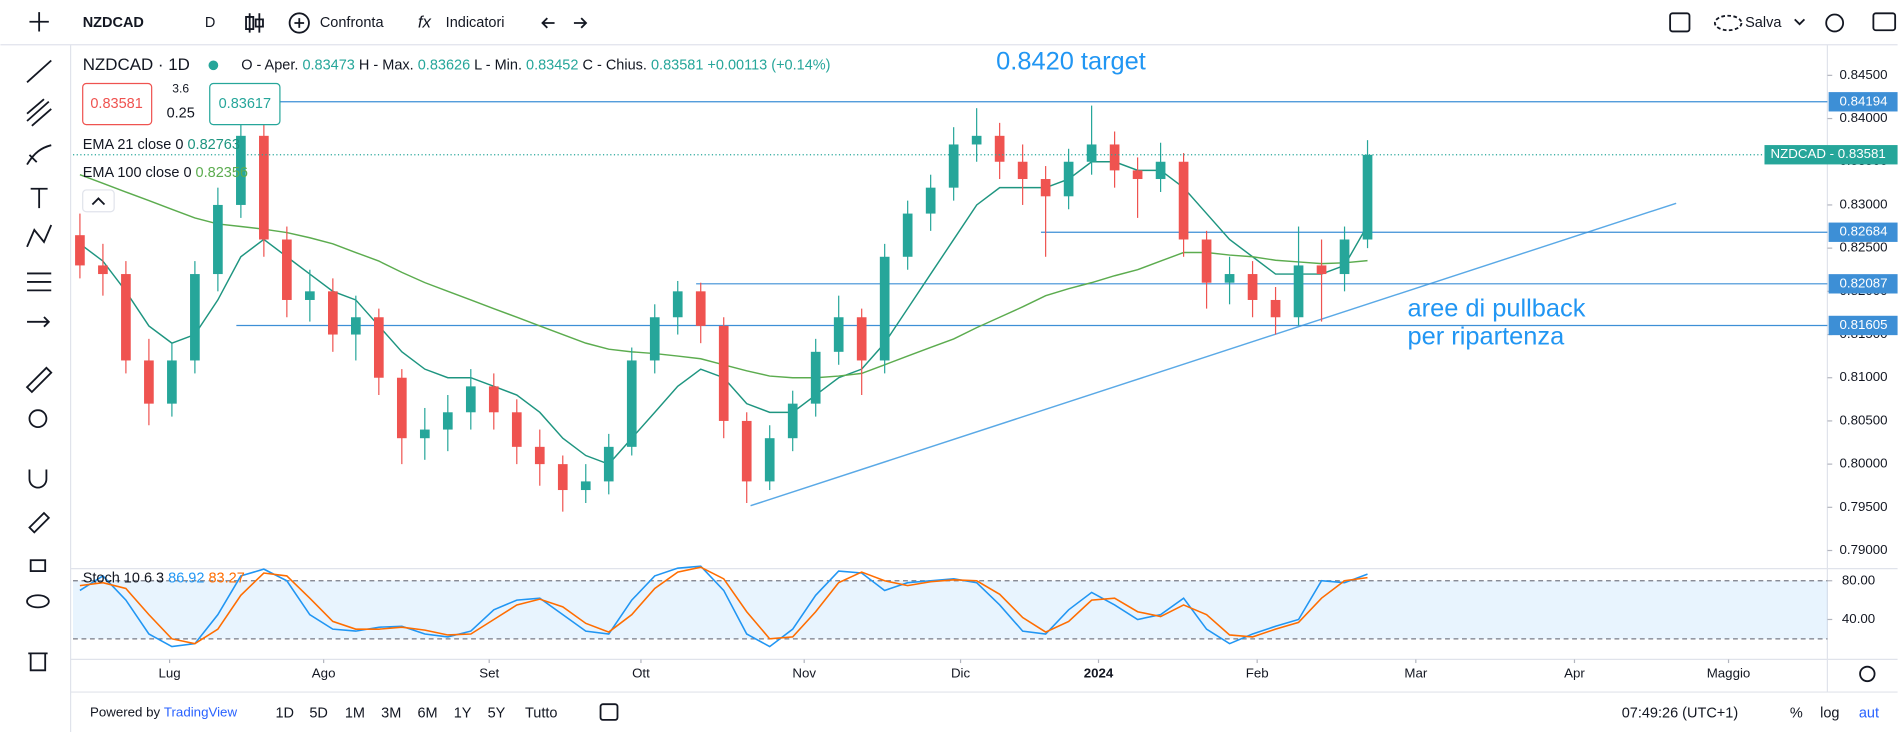 This screenshot has width=1898, height=732. I want to click on fx-icon: fx, so click(425, 21).